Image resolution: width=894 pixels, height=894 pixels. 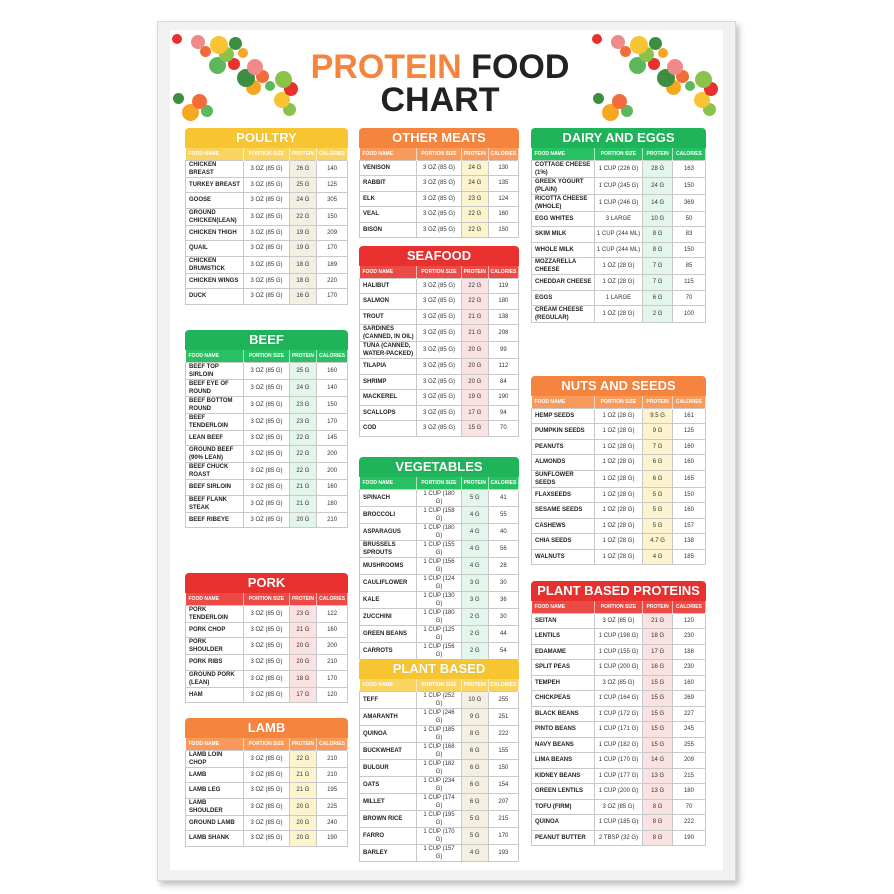 I want to click on table-row: GROUND LAMB 3 OZ (85 G) 20 G 240, so click(x=266, y=822).